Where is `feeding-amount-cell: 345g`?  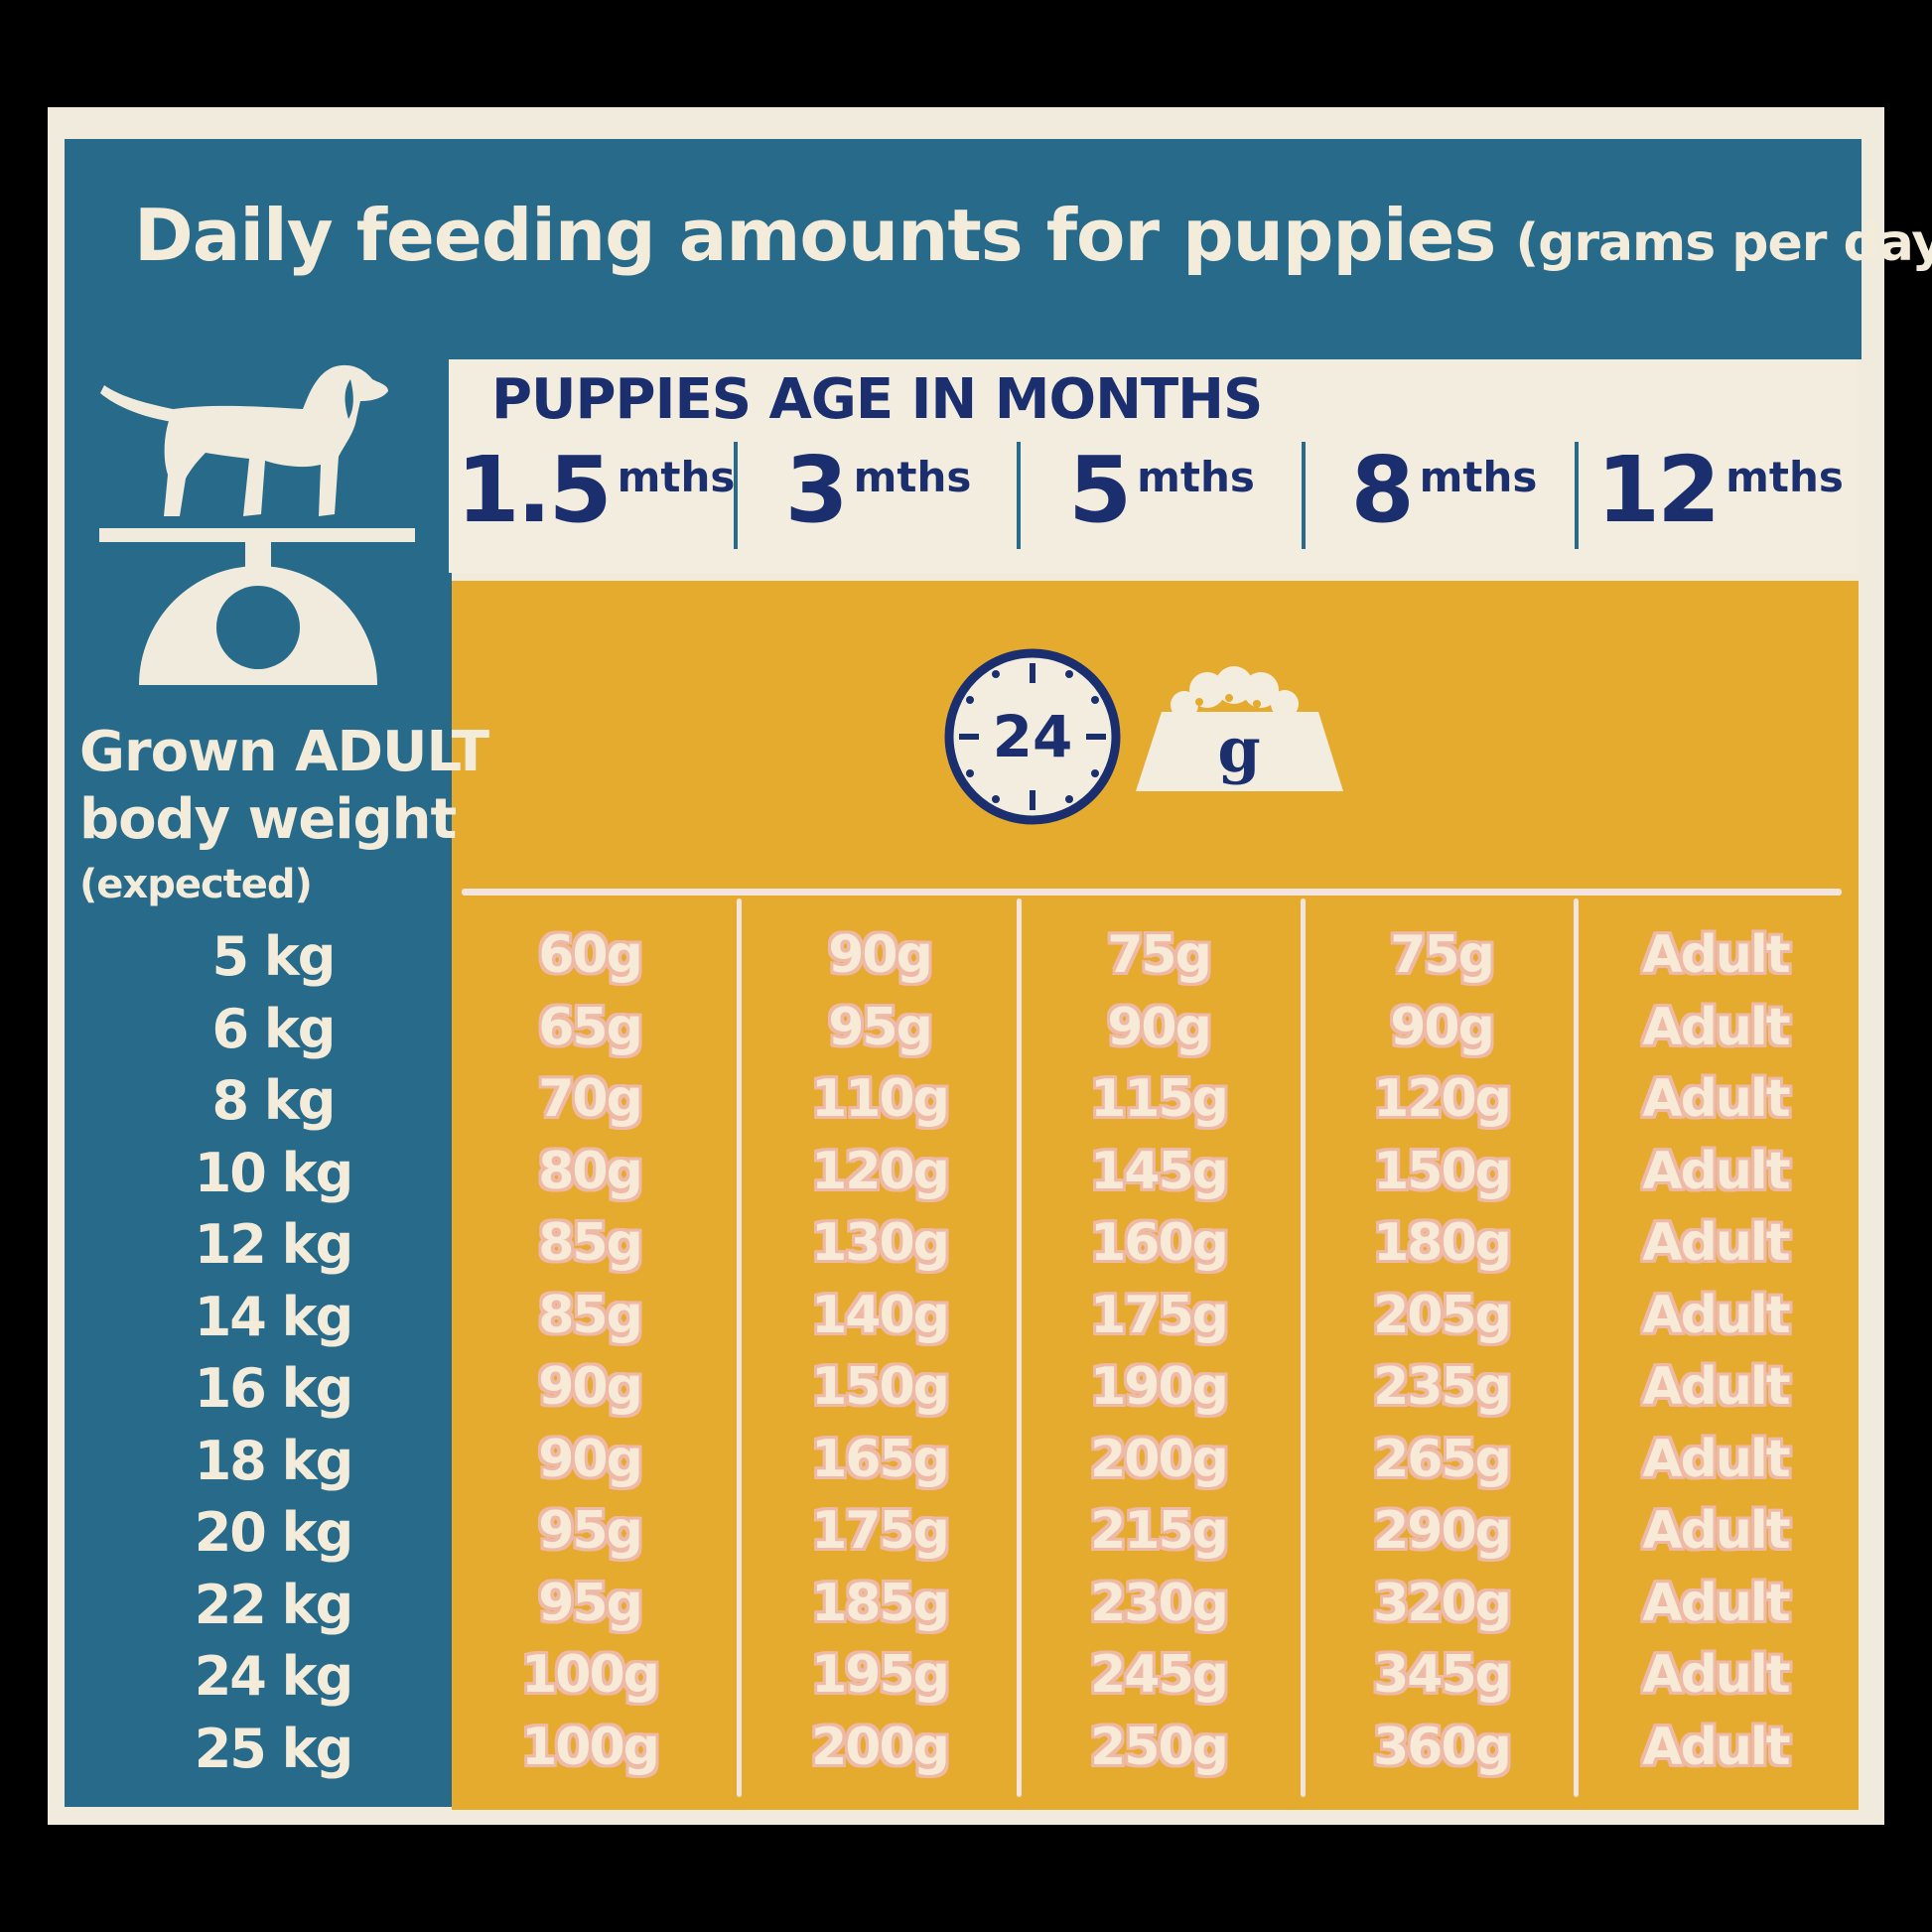 feeding-amount-cell: 345g is located at coordinates (1443, 1675).